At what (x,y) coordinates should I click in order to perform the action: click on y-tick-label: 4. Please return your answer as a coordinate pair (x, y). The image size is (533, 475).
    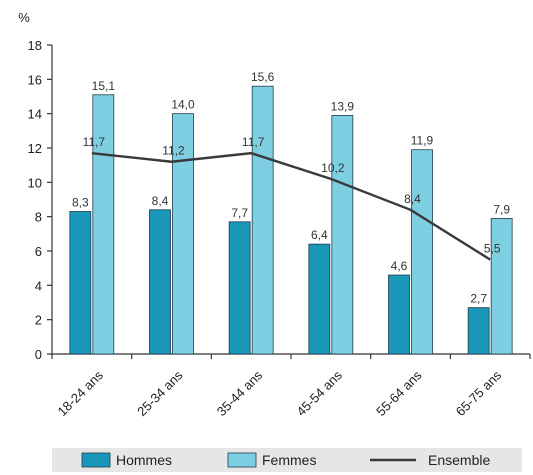
    Looking at the image, I should click on (38, 285).